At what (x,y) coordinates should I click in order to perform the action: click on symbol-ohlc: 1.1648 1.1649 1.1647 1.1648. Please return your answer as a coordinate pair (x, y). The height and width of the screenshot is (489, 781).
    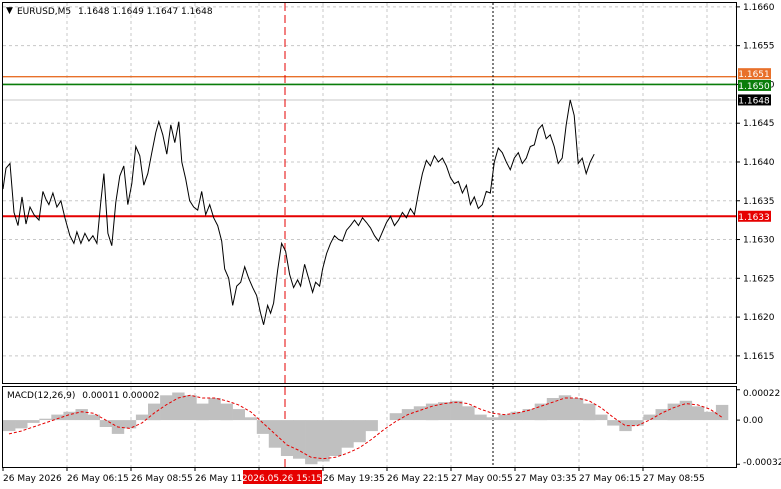
    Looking at the image, I should click on (145, 12).